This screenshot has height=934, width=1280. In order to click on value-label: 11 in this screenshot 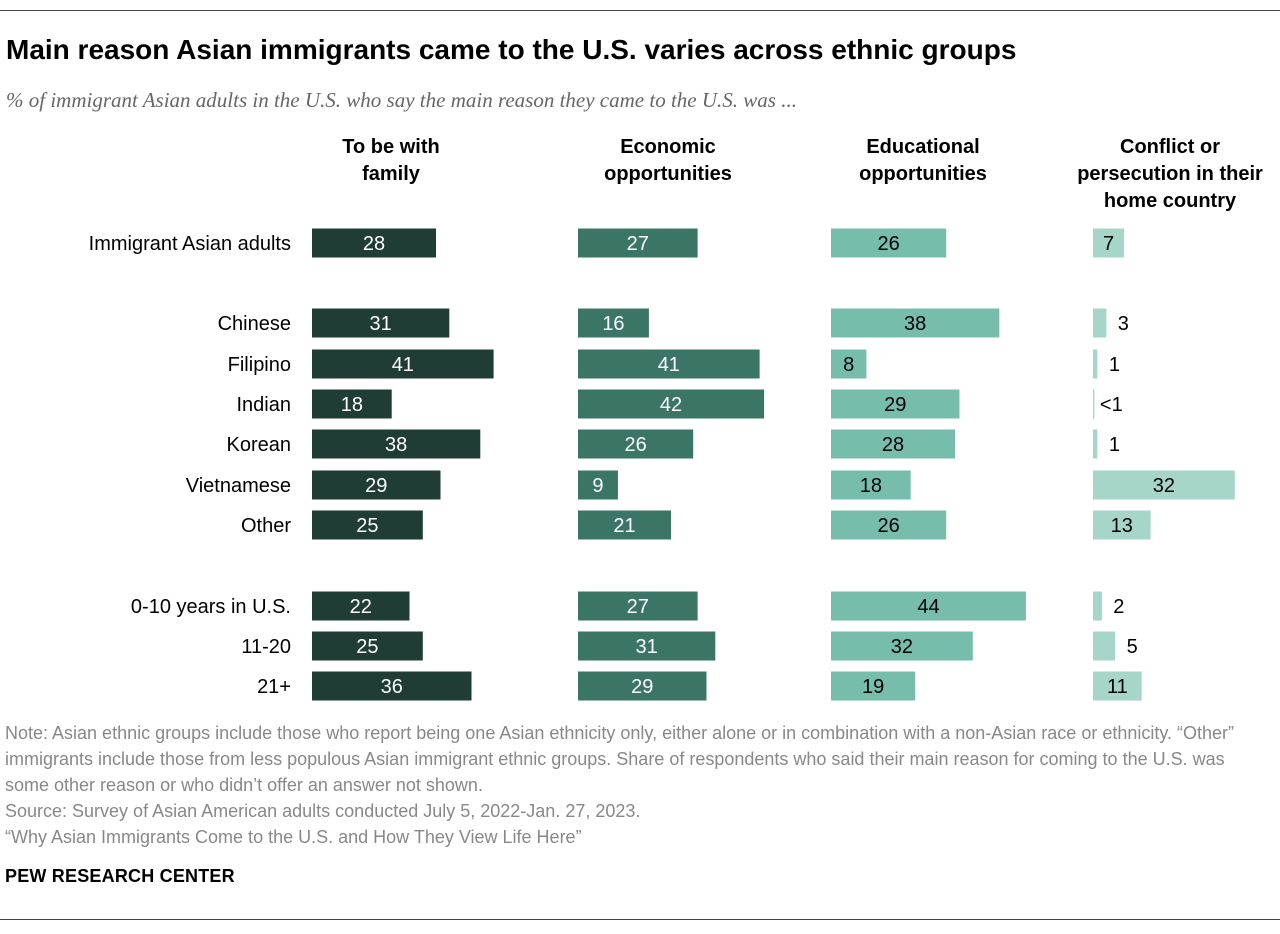, I will do `click(1117, 687)`.